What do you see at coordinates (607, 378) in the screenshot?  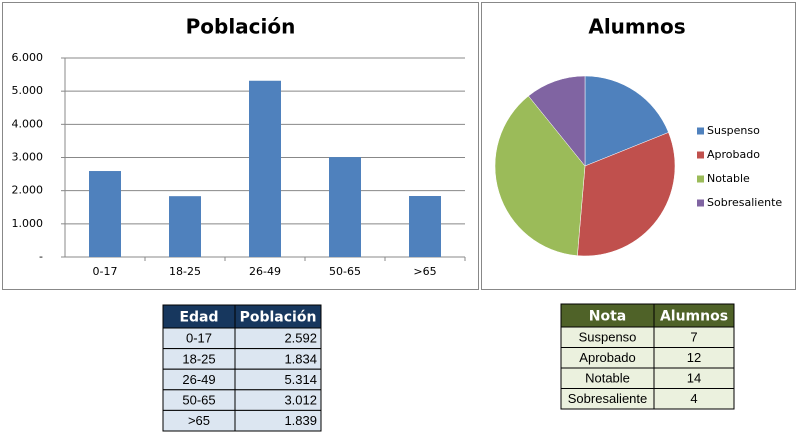 I see `table-cell-text: Notable` at bounding box center [607, 378].